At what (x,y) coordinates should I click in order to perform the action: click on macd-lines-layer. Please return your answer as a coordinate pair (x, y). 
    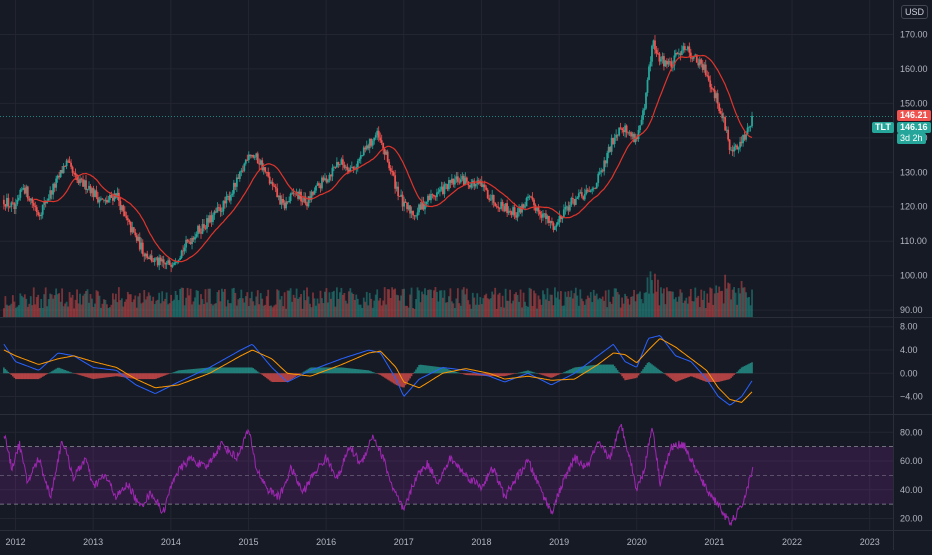
    Looking at the image, I should click on (378, 370).